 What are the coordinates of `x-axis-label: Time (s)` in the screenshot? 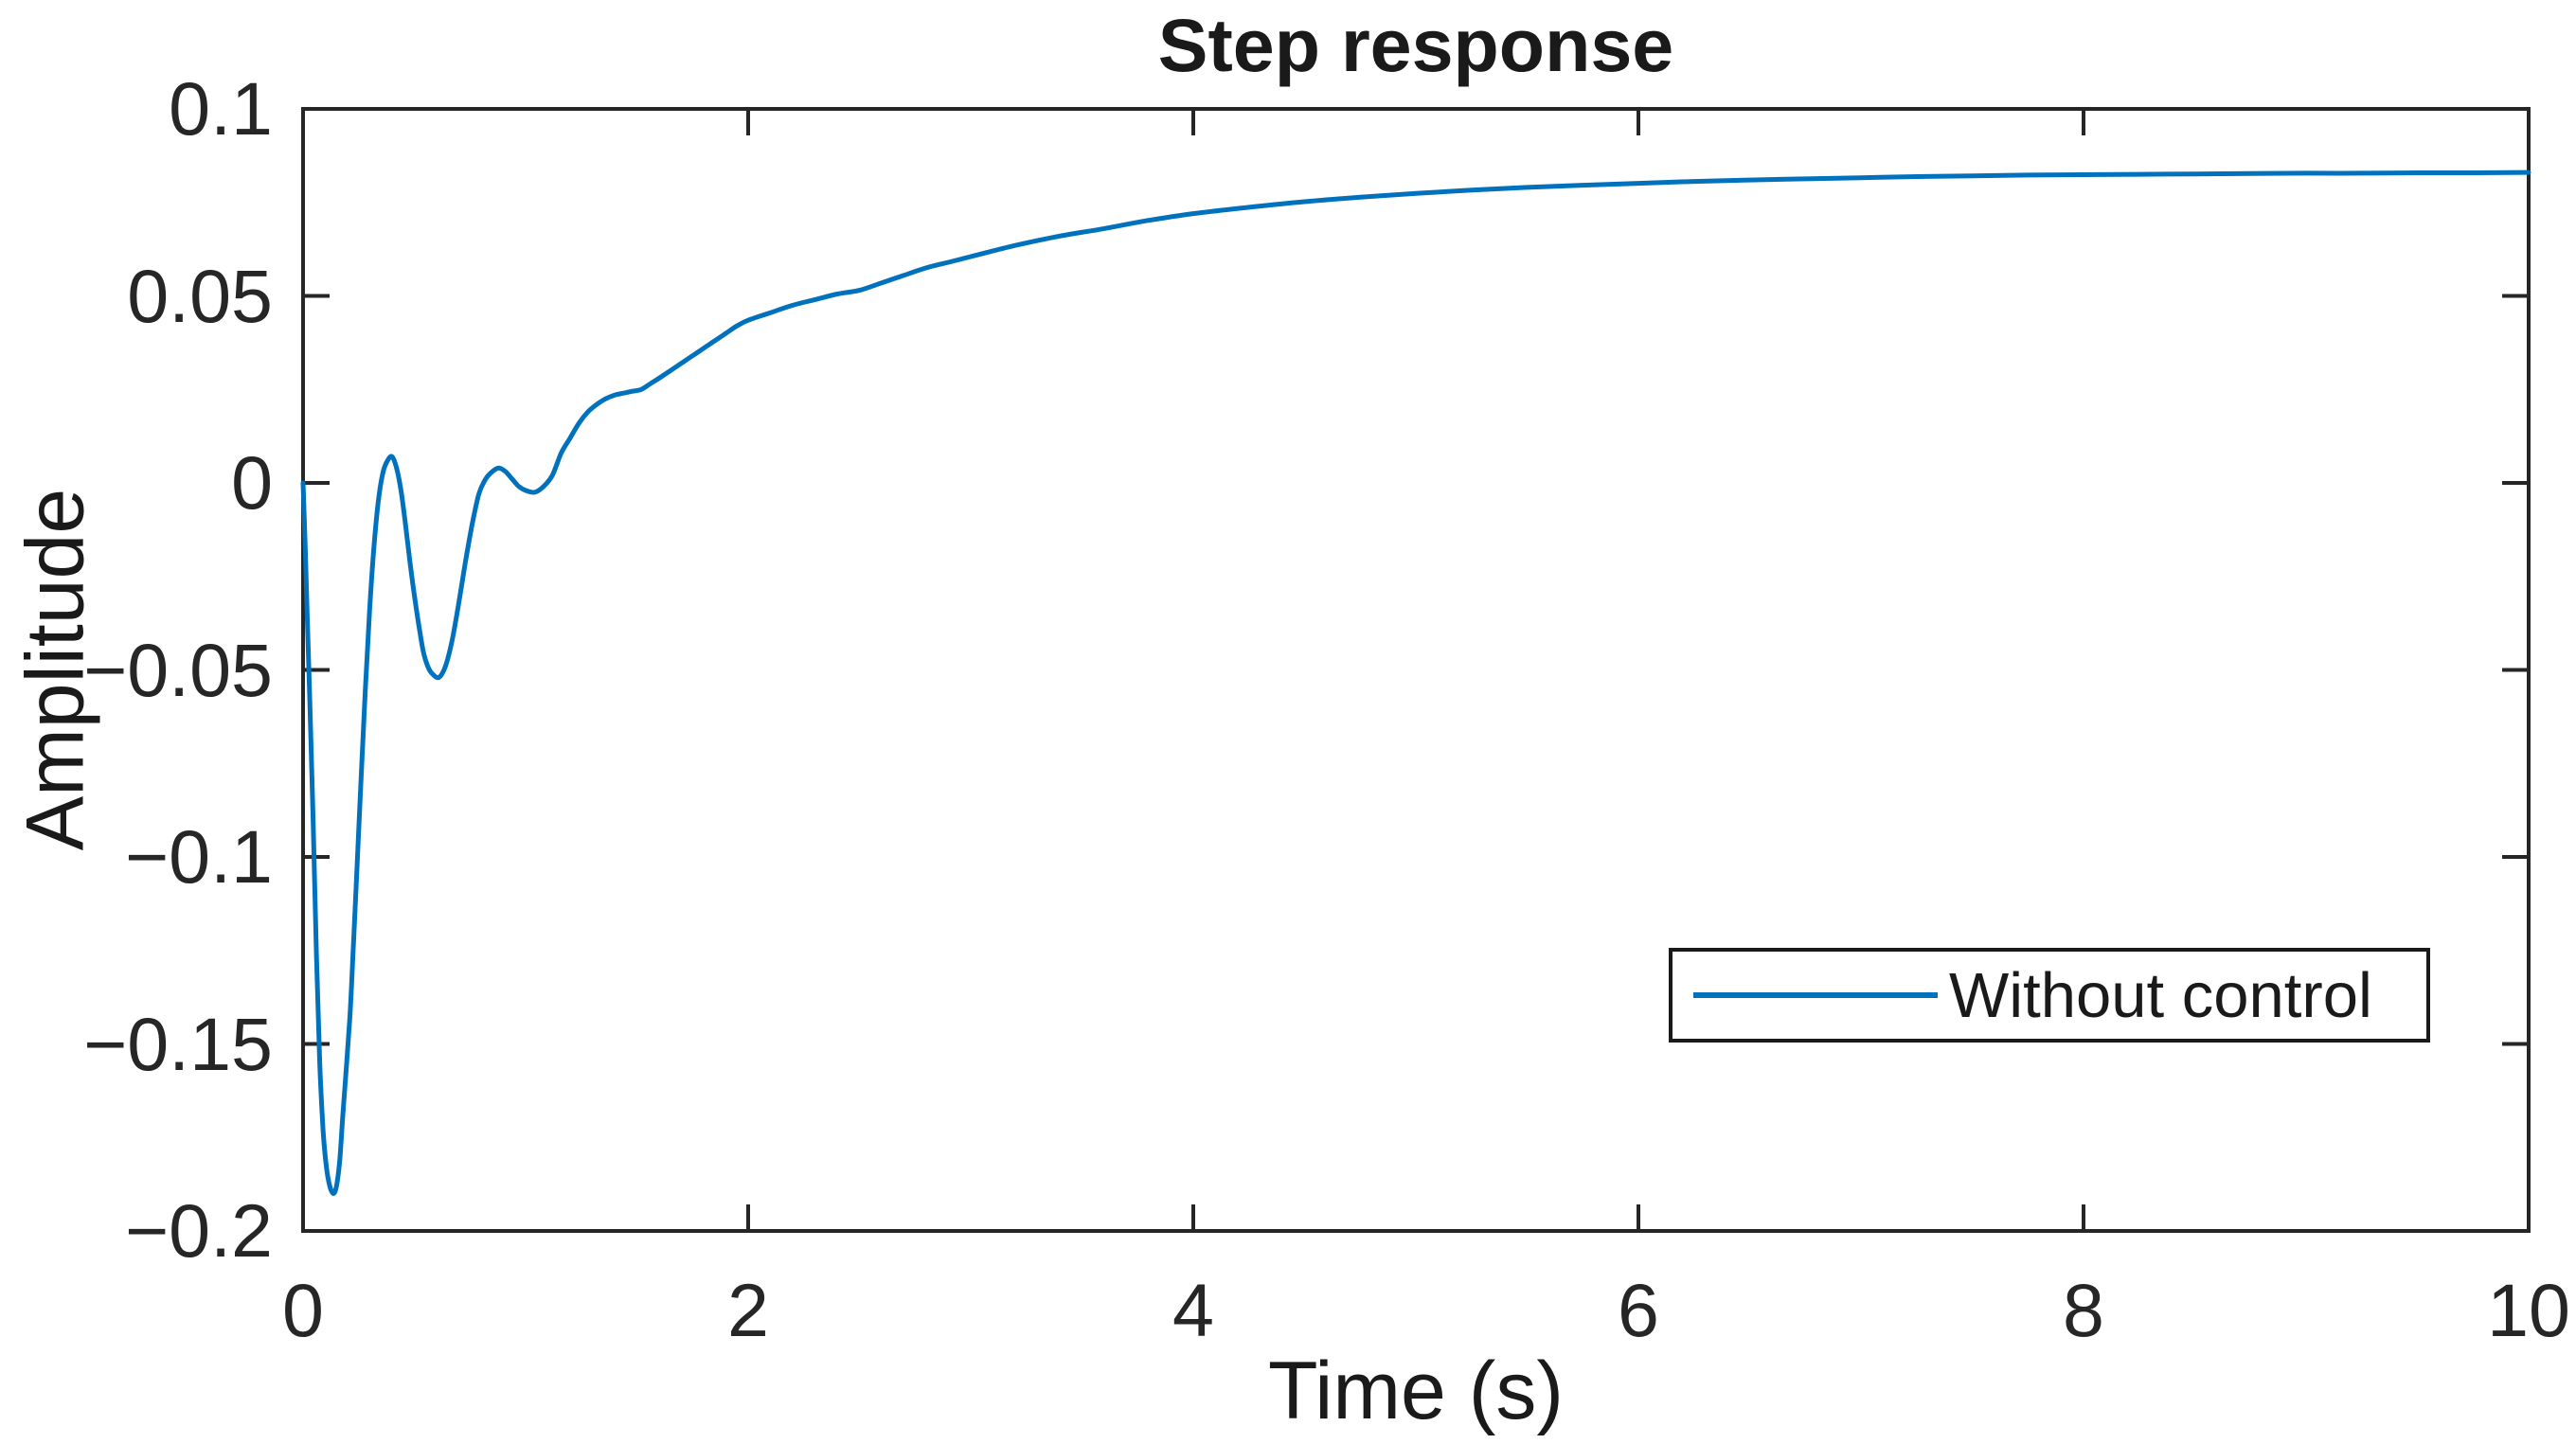 It's located at (1416, 1391).